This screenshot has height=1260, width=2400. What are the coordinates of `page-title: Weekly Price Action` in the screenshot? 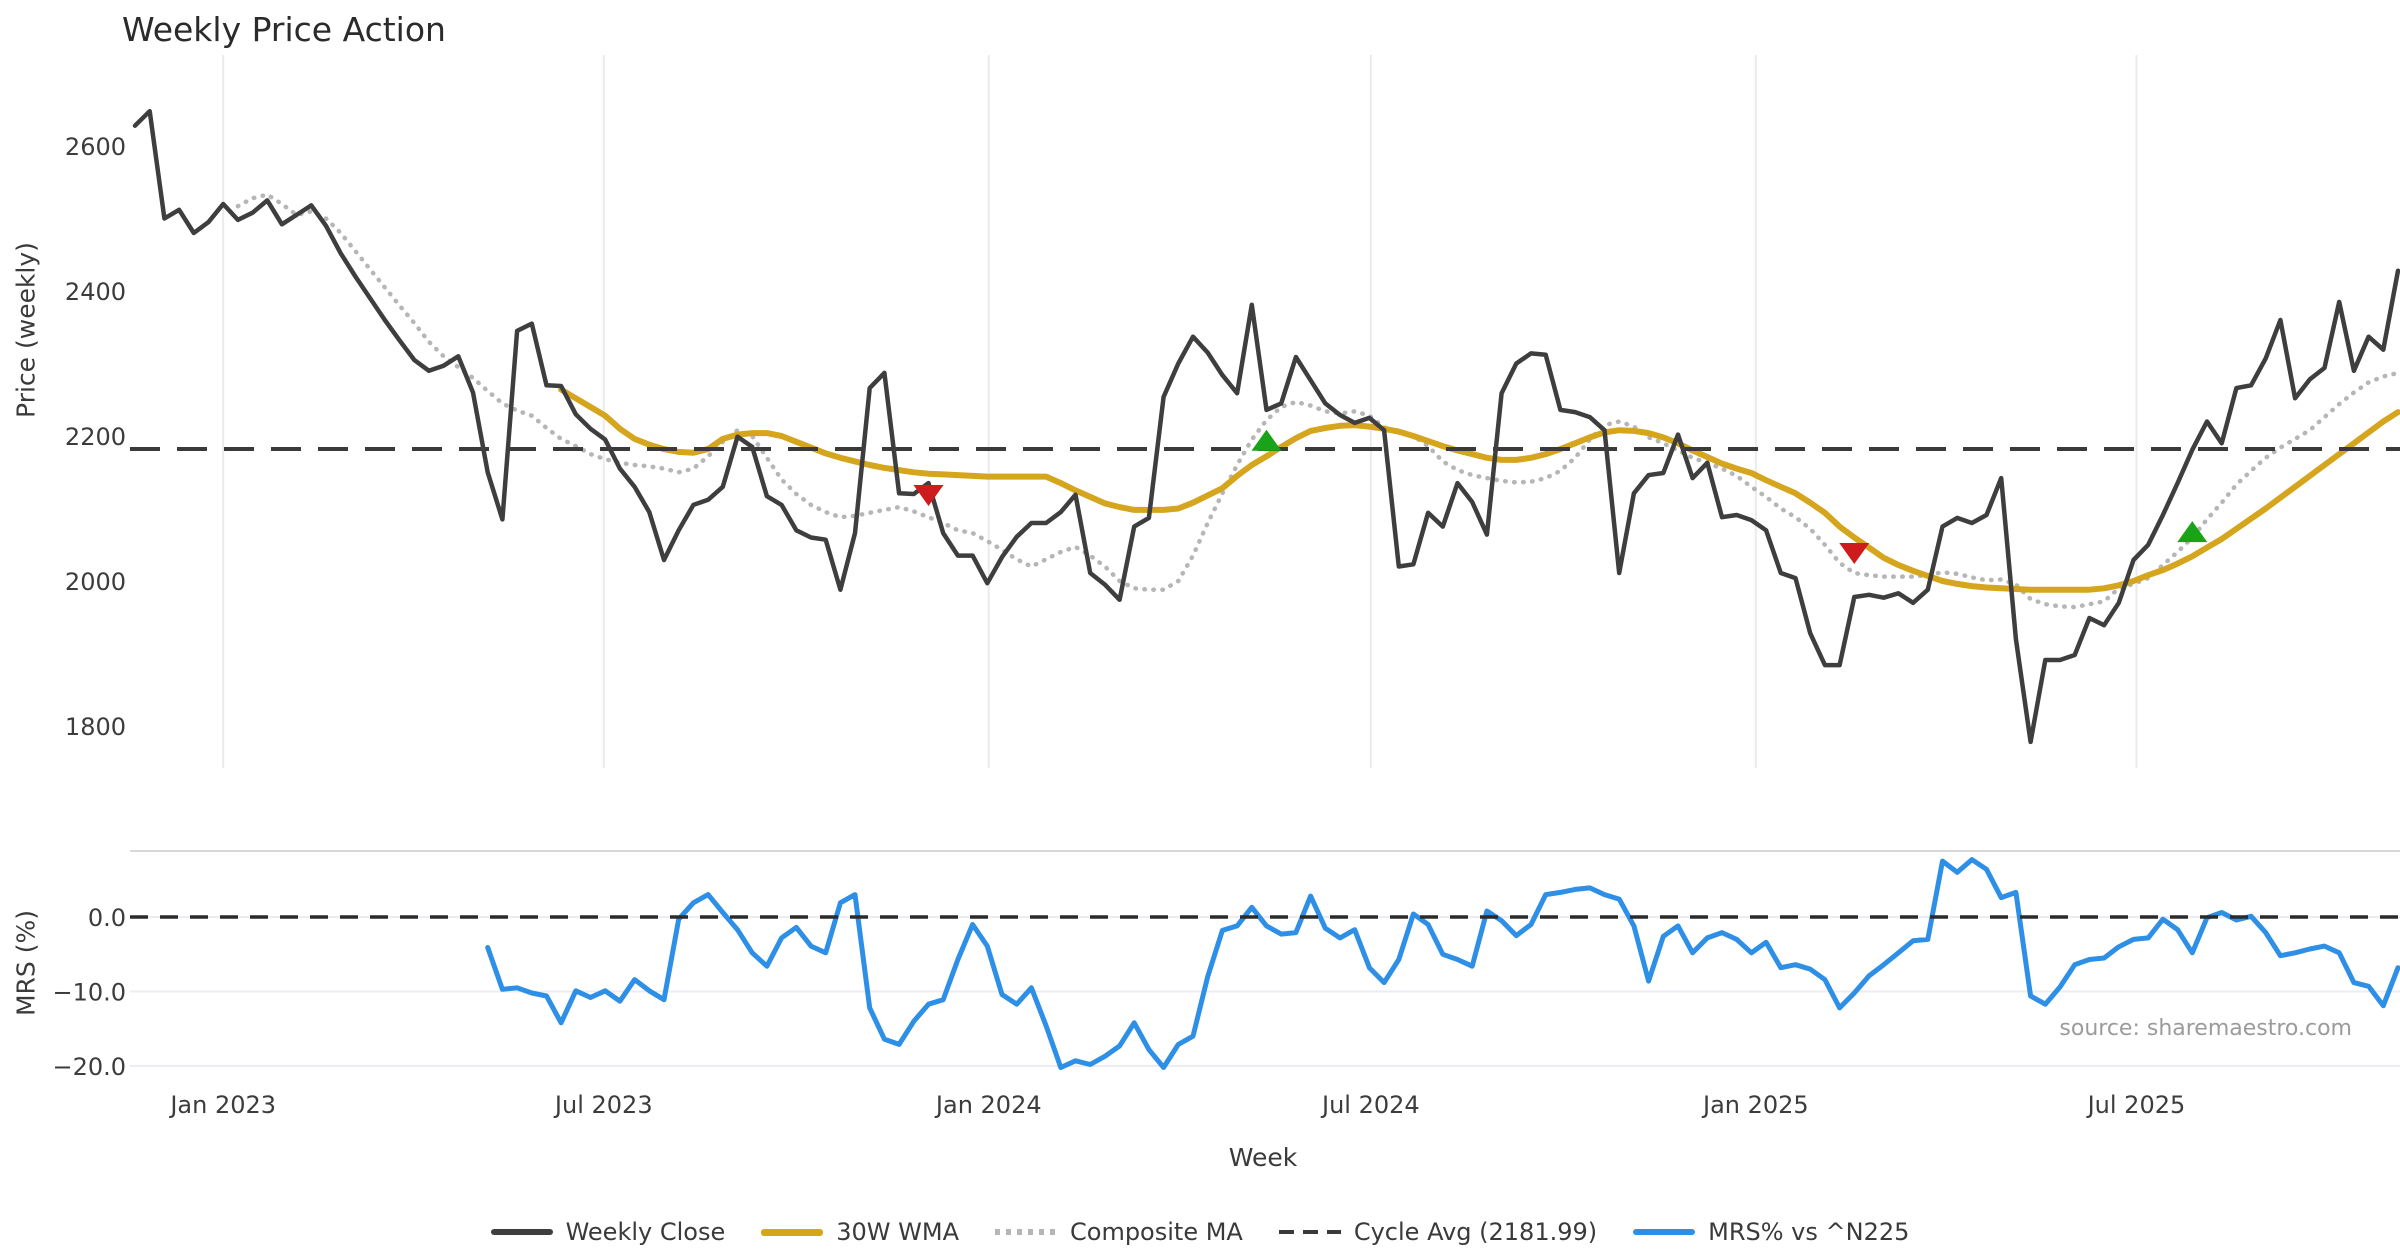 It's located at (284, 29).